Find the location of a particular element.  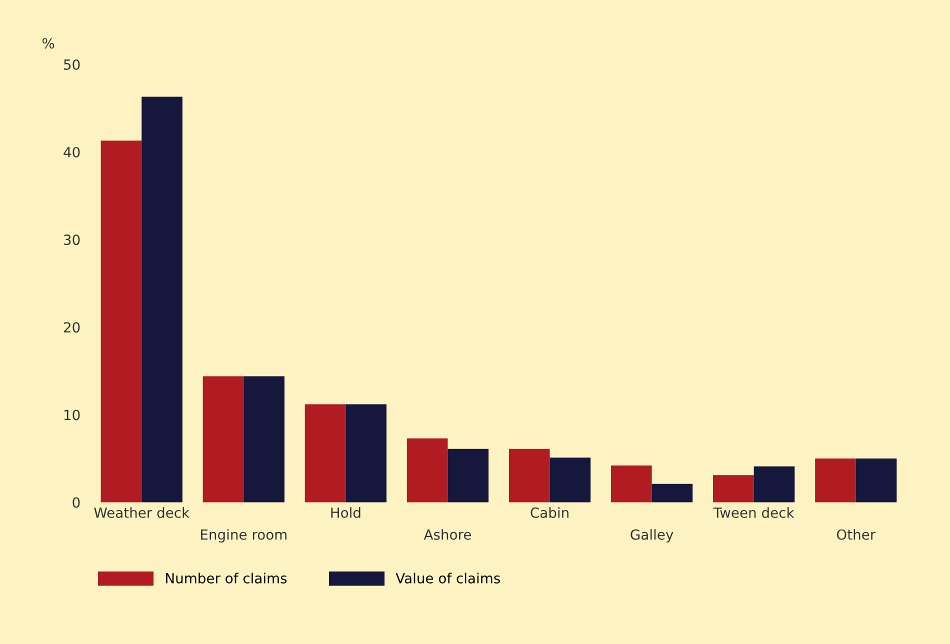

x-tick-label: Hold is located at coordinates (345, 512).